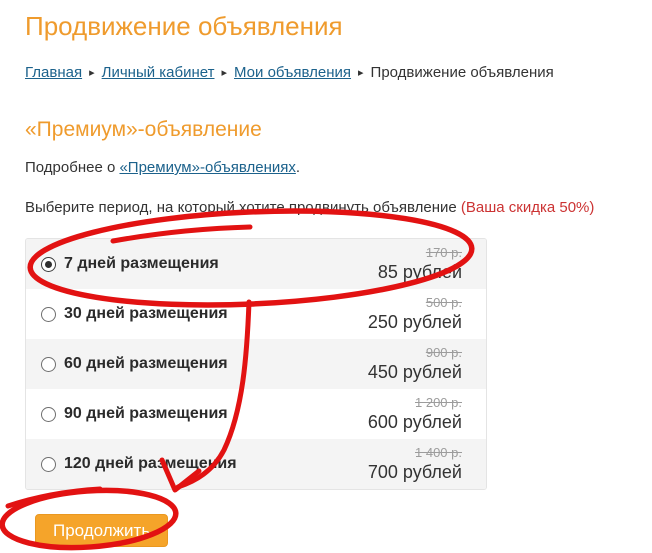  I want to click on option-prices: 900 р. 450 рублей, so click(415, 364).